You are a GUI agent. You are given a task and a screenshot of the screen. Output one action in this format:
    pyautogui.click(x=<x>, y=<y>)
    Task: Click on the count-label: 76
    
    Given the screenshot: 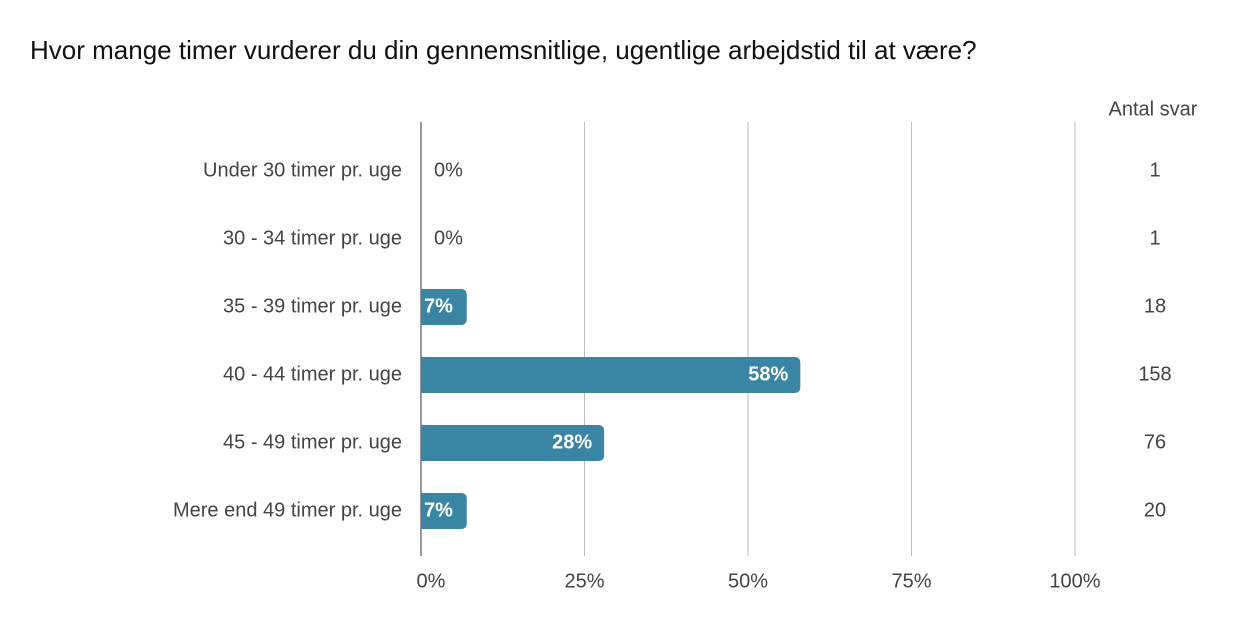 What is the action you would take?
    pyautogui.click(x=1155, y=442)
    